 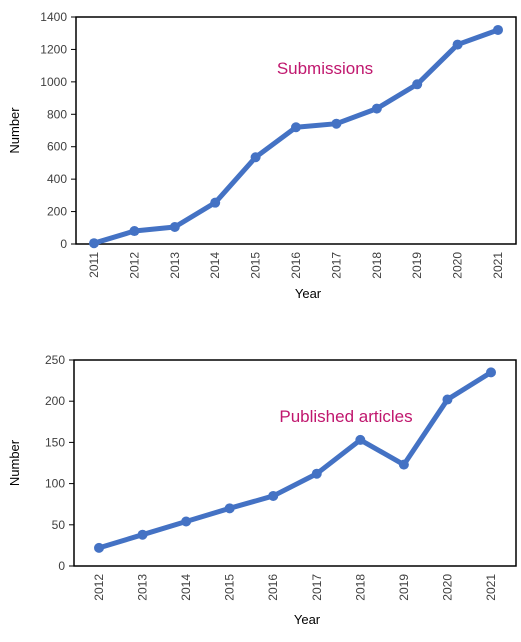 What do you see at coordinates (345, 416) in the screenshot?
I see `series-annotation: Published articles` at bounding box center [345, 416].